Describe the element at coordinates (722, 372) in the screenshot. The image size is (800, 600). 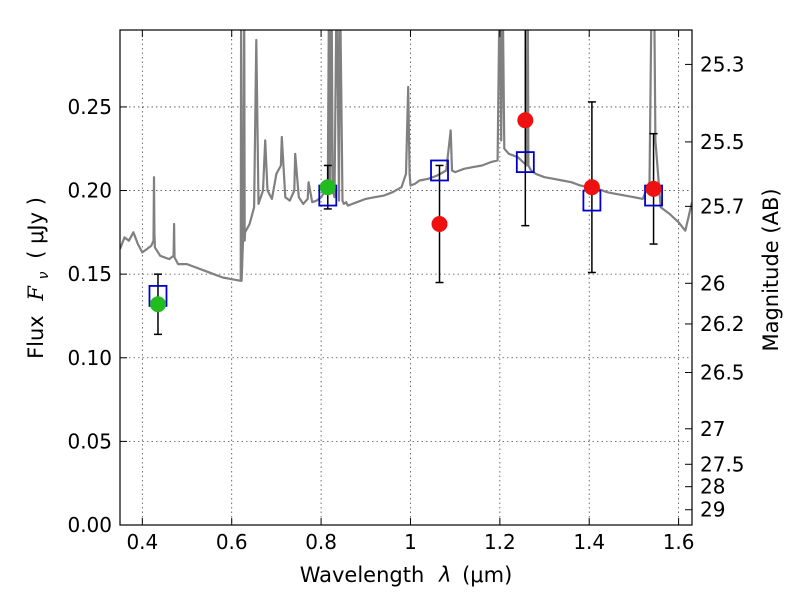
I see `magnitude-tick-label: 26.5` at that location.